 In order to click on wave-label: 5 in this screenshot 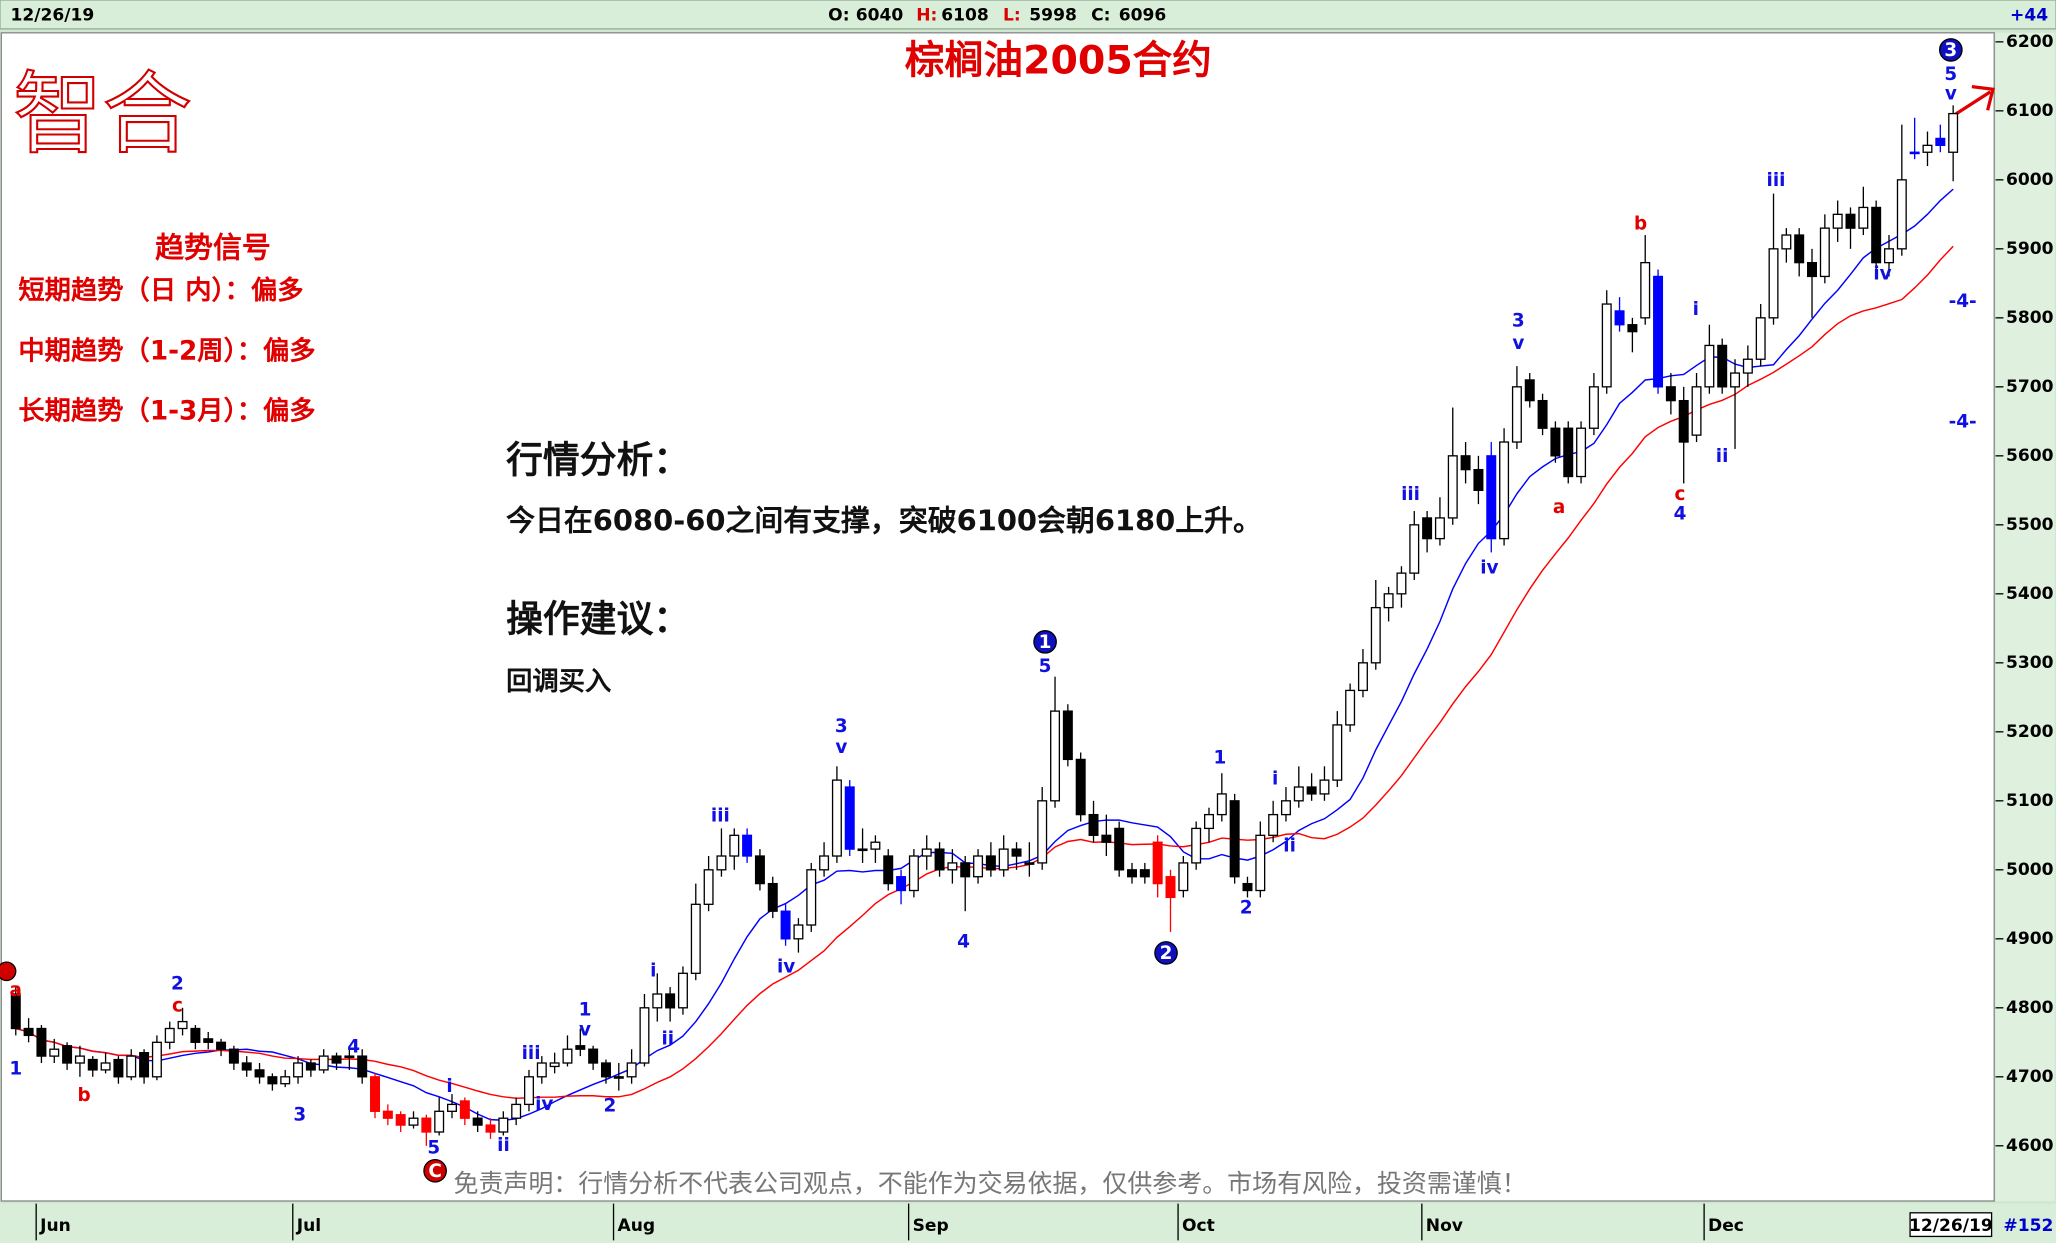, I will do `click(1950, 74)`.